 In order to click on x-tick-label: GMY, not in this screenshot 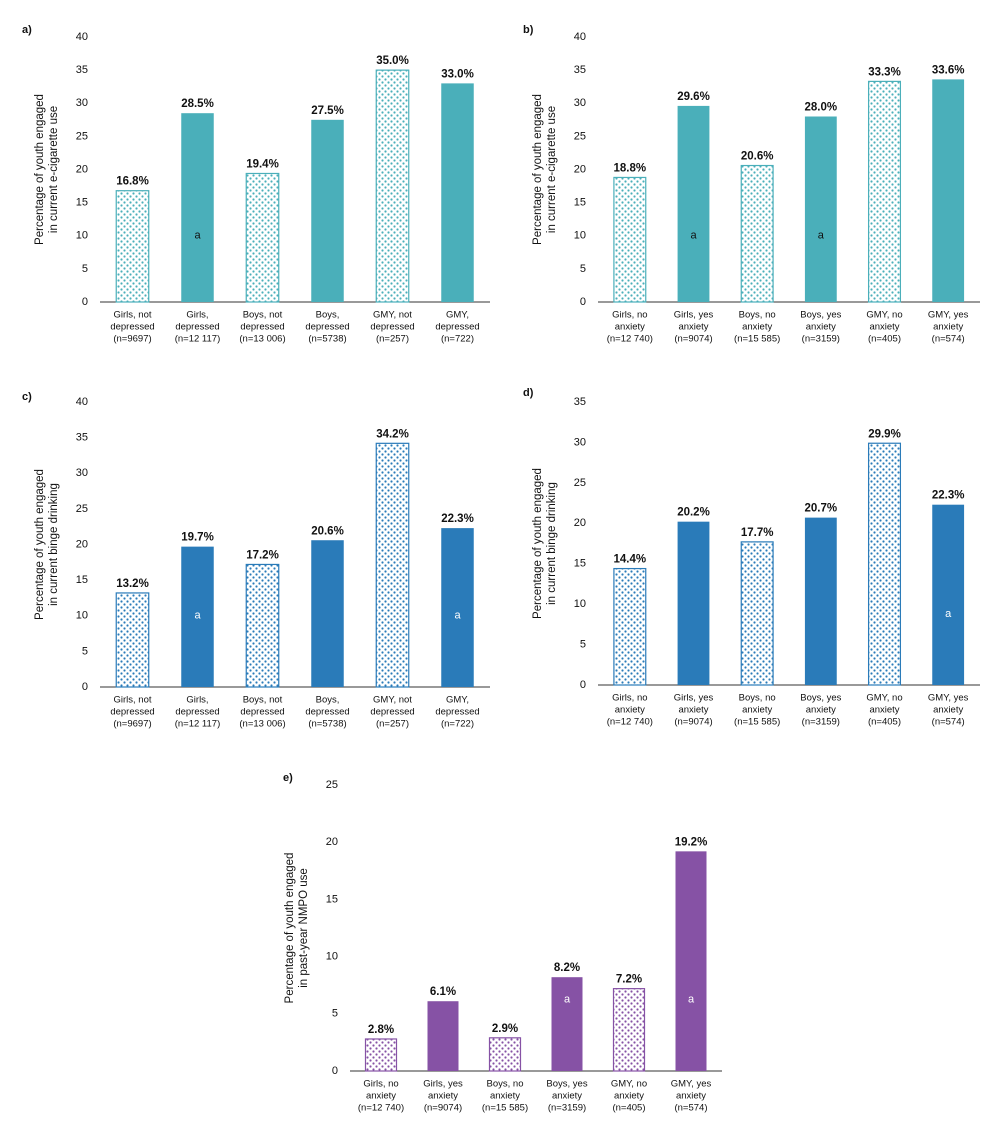, I will do `click(392, 700)`.